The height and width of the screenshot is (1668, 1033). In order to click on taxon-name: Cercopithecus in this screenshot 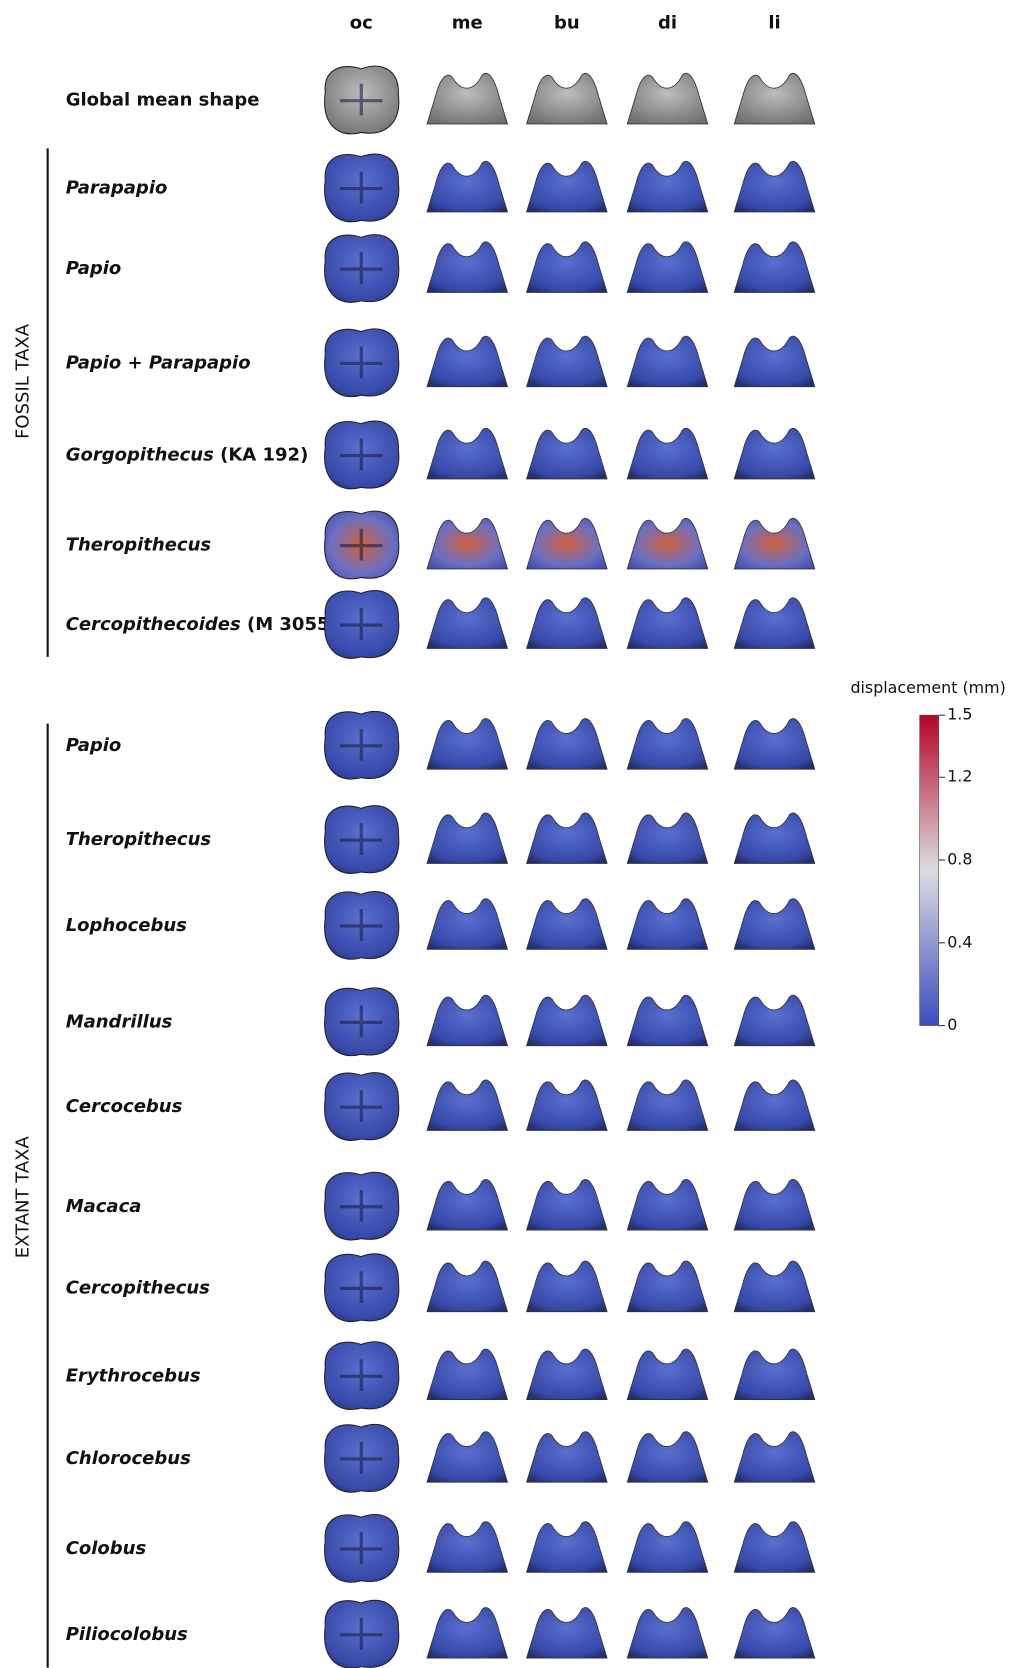, I will do `click(138, 1287)`.